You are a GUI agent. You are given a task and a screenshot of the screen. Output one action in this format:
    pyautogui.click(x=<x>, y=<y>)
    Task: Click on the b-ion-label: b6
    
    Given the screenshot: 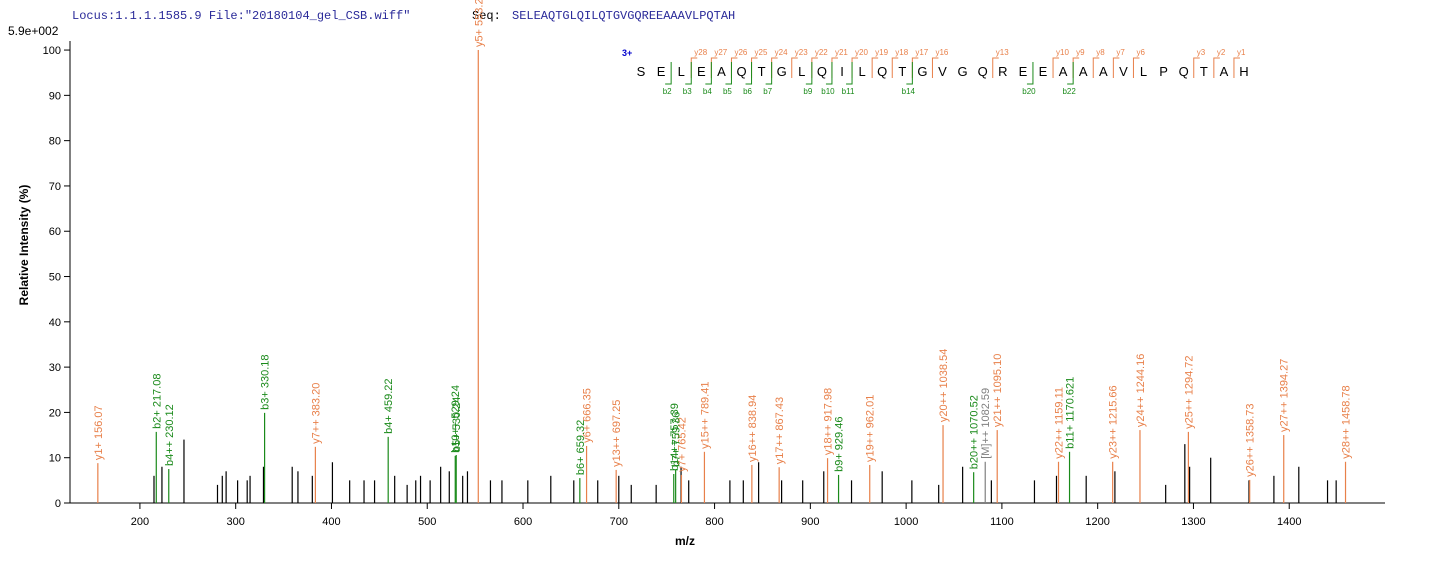 What is the action you would take?
    pyautogui.click(x=747, y=91)
    